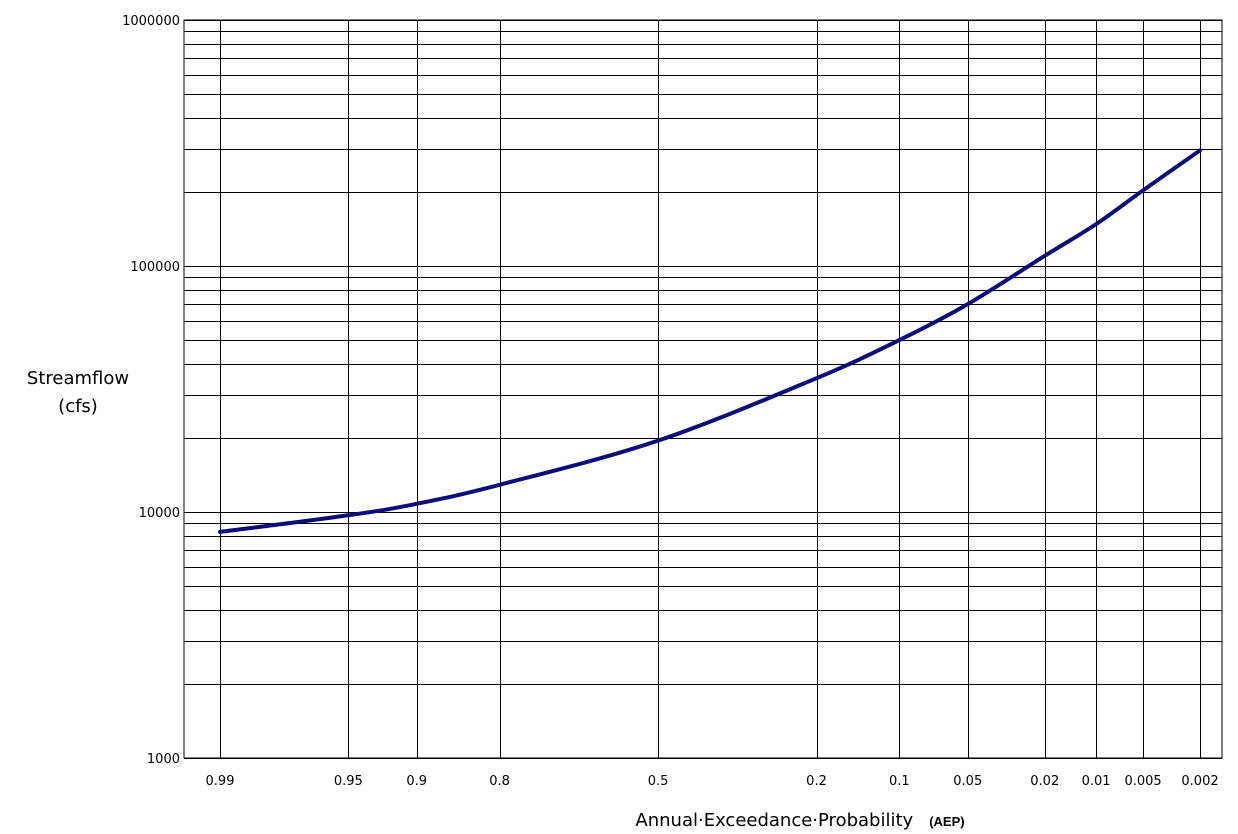  Describe the element at coordinates (159, 513) in the screenshot. I see `y-tick-label: 10000` at that location.